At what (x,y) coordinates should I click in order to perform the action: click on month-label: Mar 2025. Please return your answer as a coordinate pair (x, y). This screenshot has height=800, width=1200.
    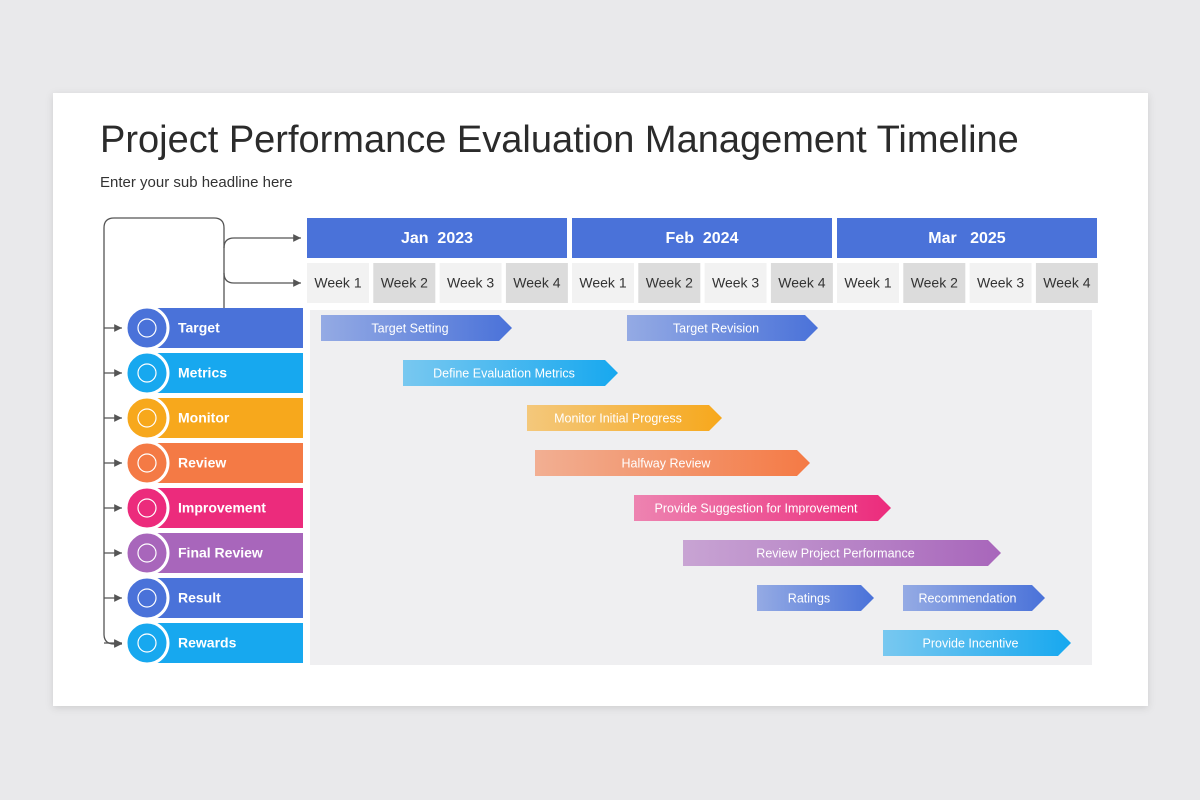
    Looking at the image, I should click on (966, 238).